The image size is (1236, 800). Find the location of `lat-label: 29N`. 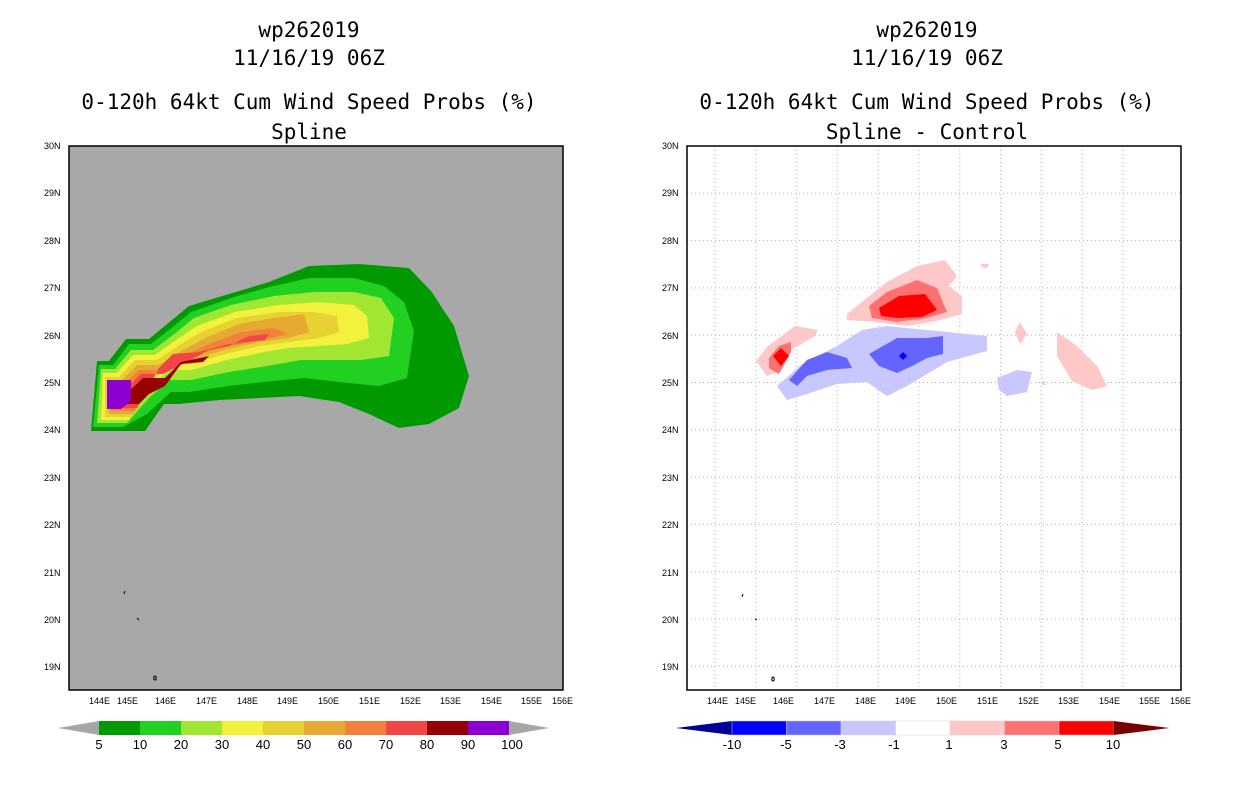

lat-label: 29N is located at coordinates (52, 193).